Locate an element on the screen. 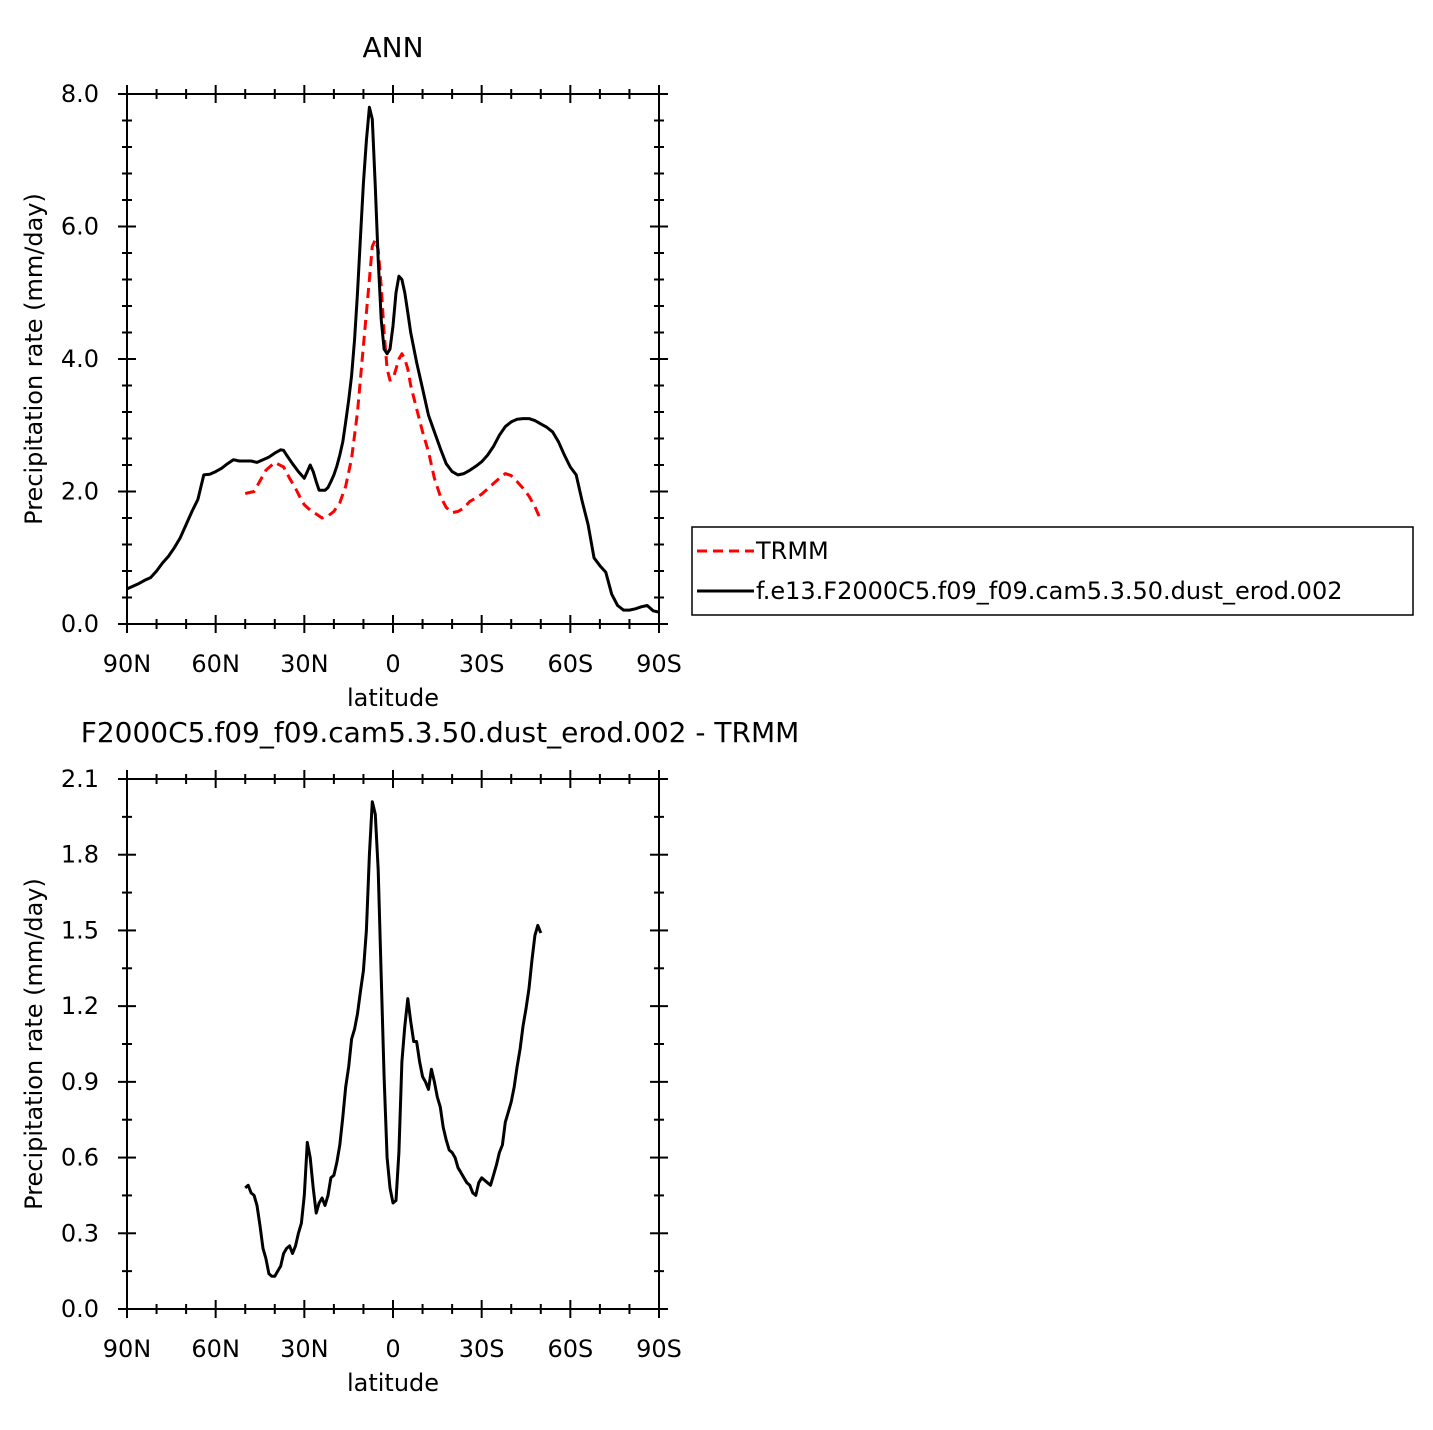 The width and height of the screenshot is (1433, 1430). legend-label: TRMM is located at coordinates (792, 551).